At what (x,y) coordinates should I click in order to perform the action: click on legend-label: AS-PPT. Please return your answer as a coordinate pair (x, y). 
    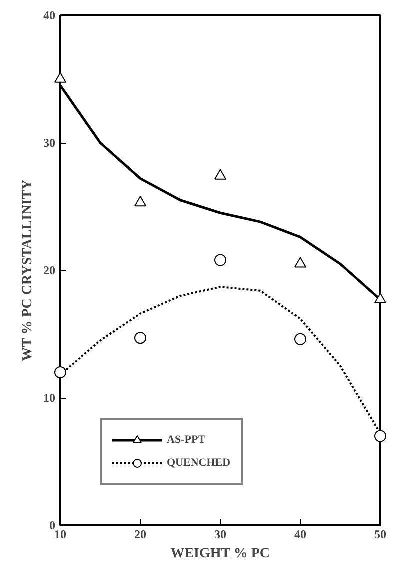
    Looking at the image, I should click on (186, 440).